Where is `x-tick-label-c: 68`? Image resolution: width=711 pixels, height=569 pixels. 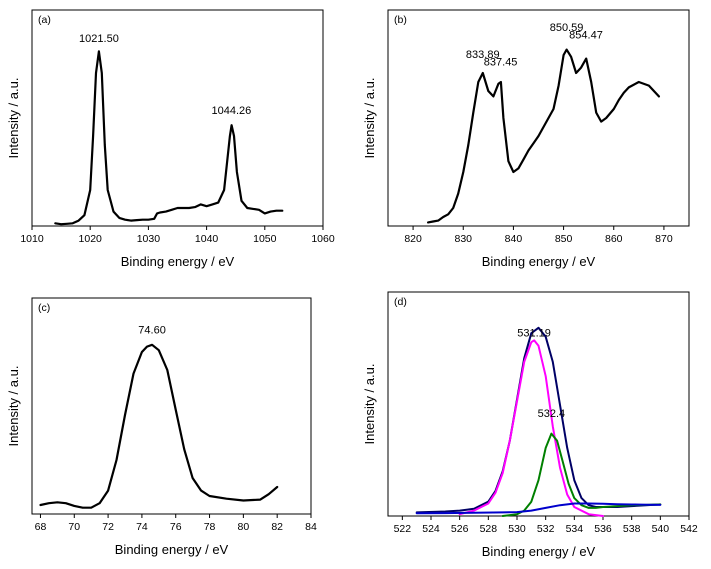 x-tick-label-c: 68 is located at coordinates (41, 527).